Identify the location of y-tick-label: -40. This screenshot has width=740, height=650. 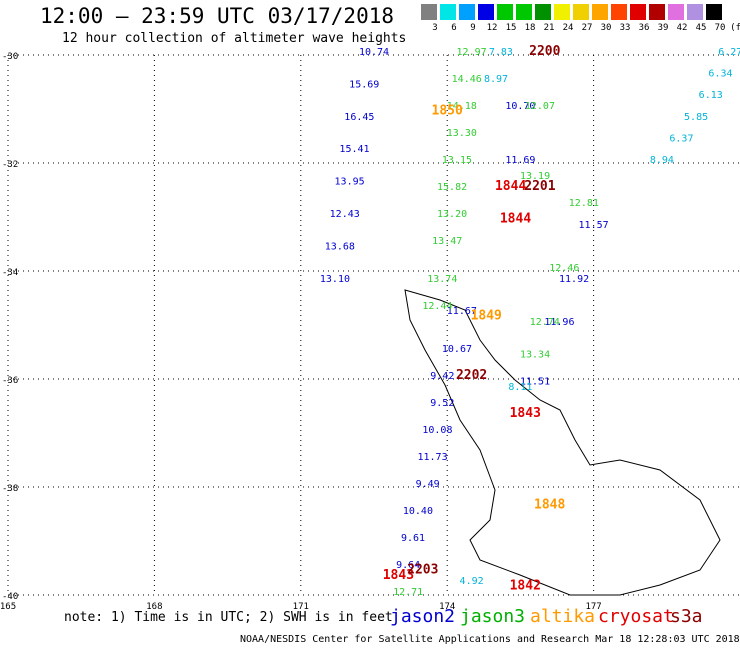
(10, 597).